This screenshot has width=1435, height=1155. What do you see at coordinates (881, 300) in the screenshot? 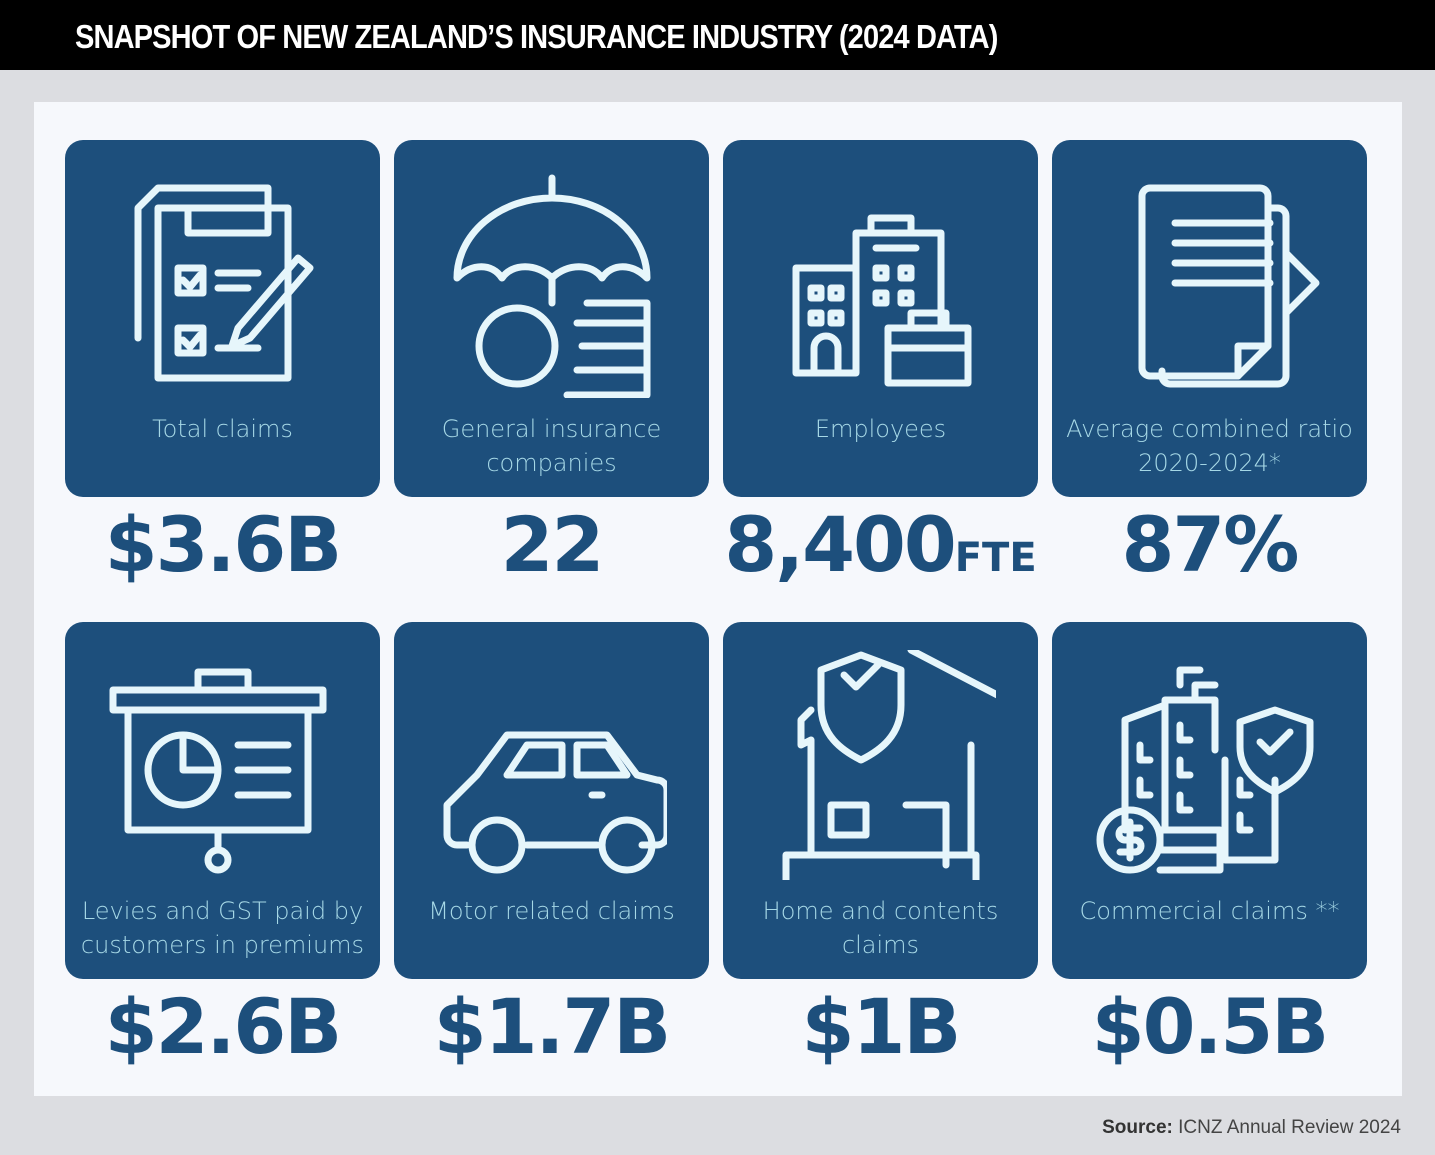
I see `office-buildings-icon` at bounding box center [881, 300].